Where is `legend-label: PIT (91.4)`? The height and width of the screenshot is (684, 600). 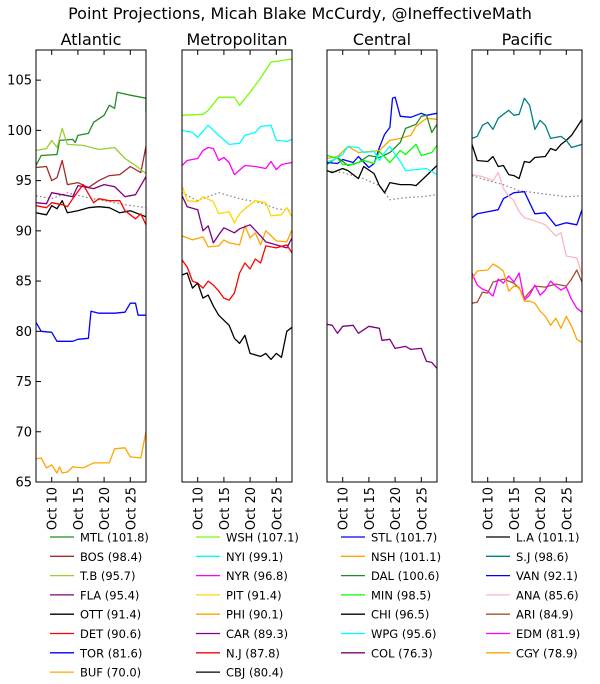 legend-label: PIT (91.4) is located at coordinates (254, 595).